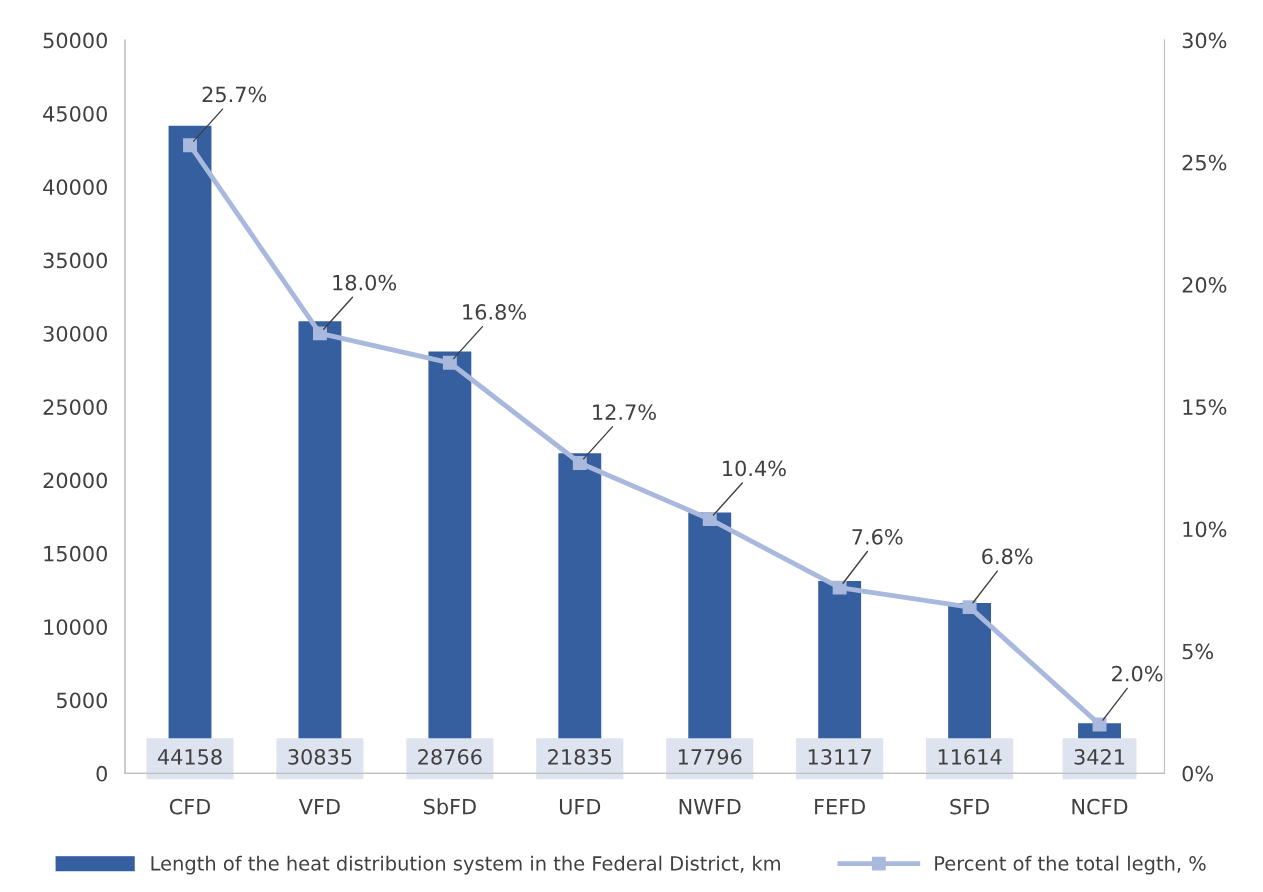  Describe the element at coordinates (840, 807) in the screenshot. I see `x-tick-label: FEFD` at that location.